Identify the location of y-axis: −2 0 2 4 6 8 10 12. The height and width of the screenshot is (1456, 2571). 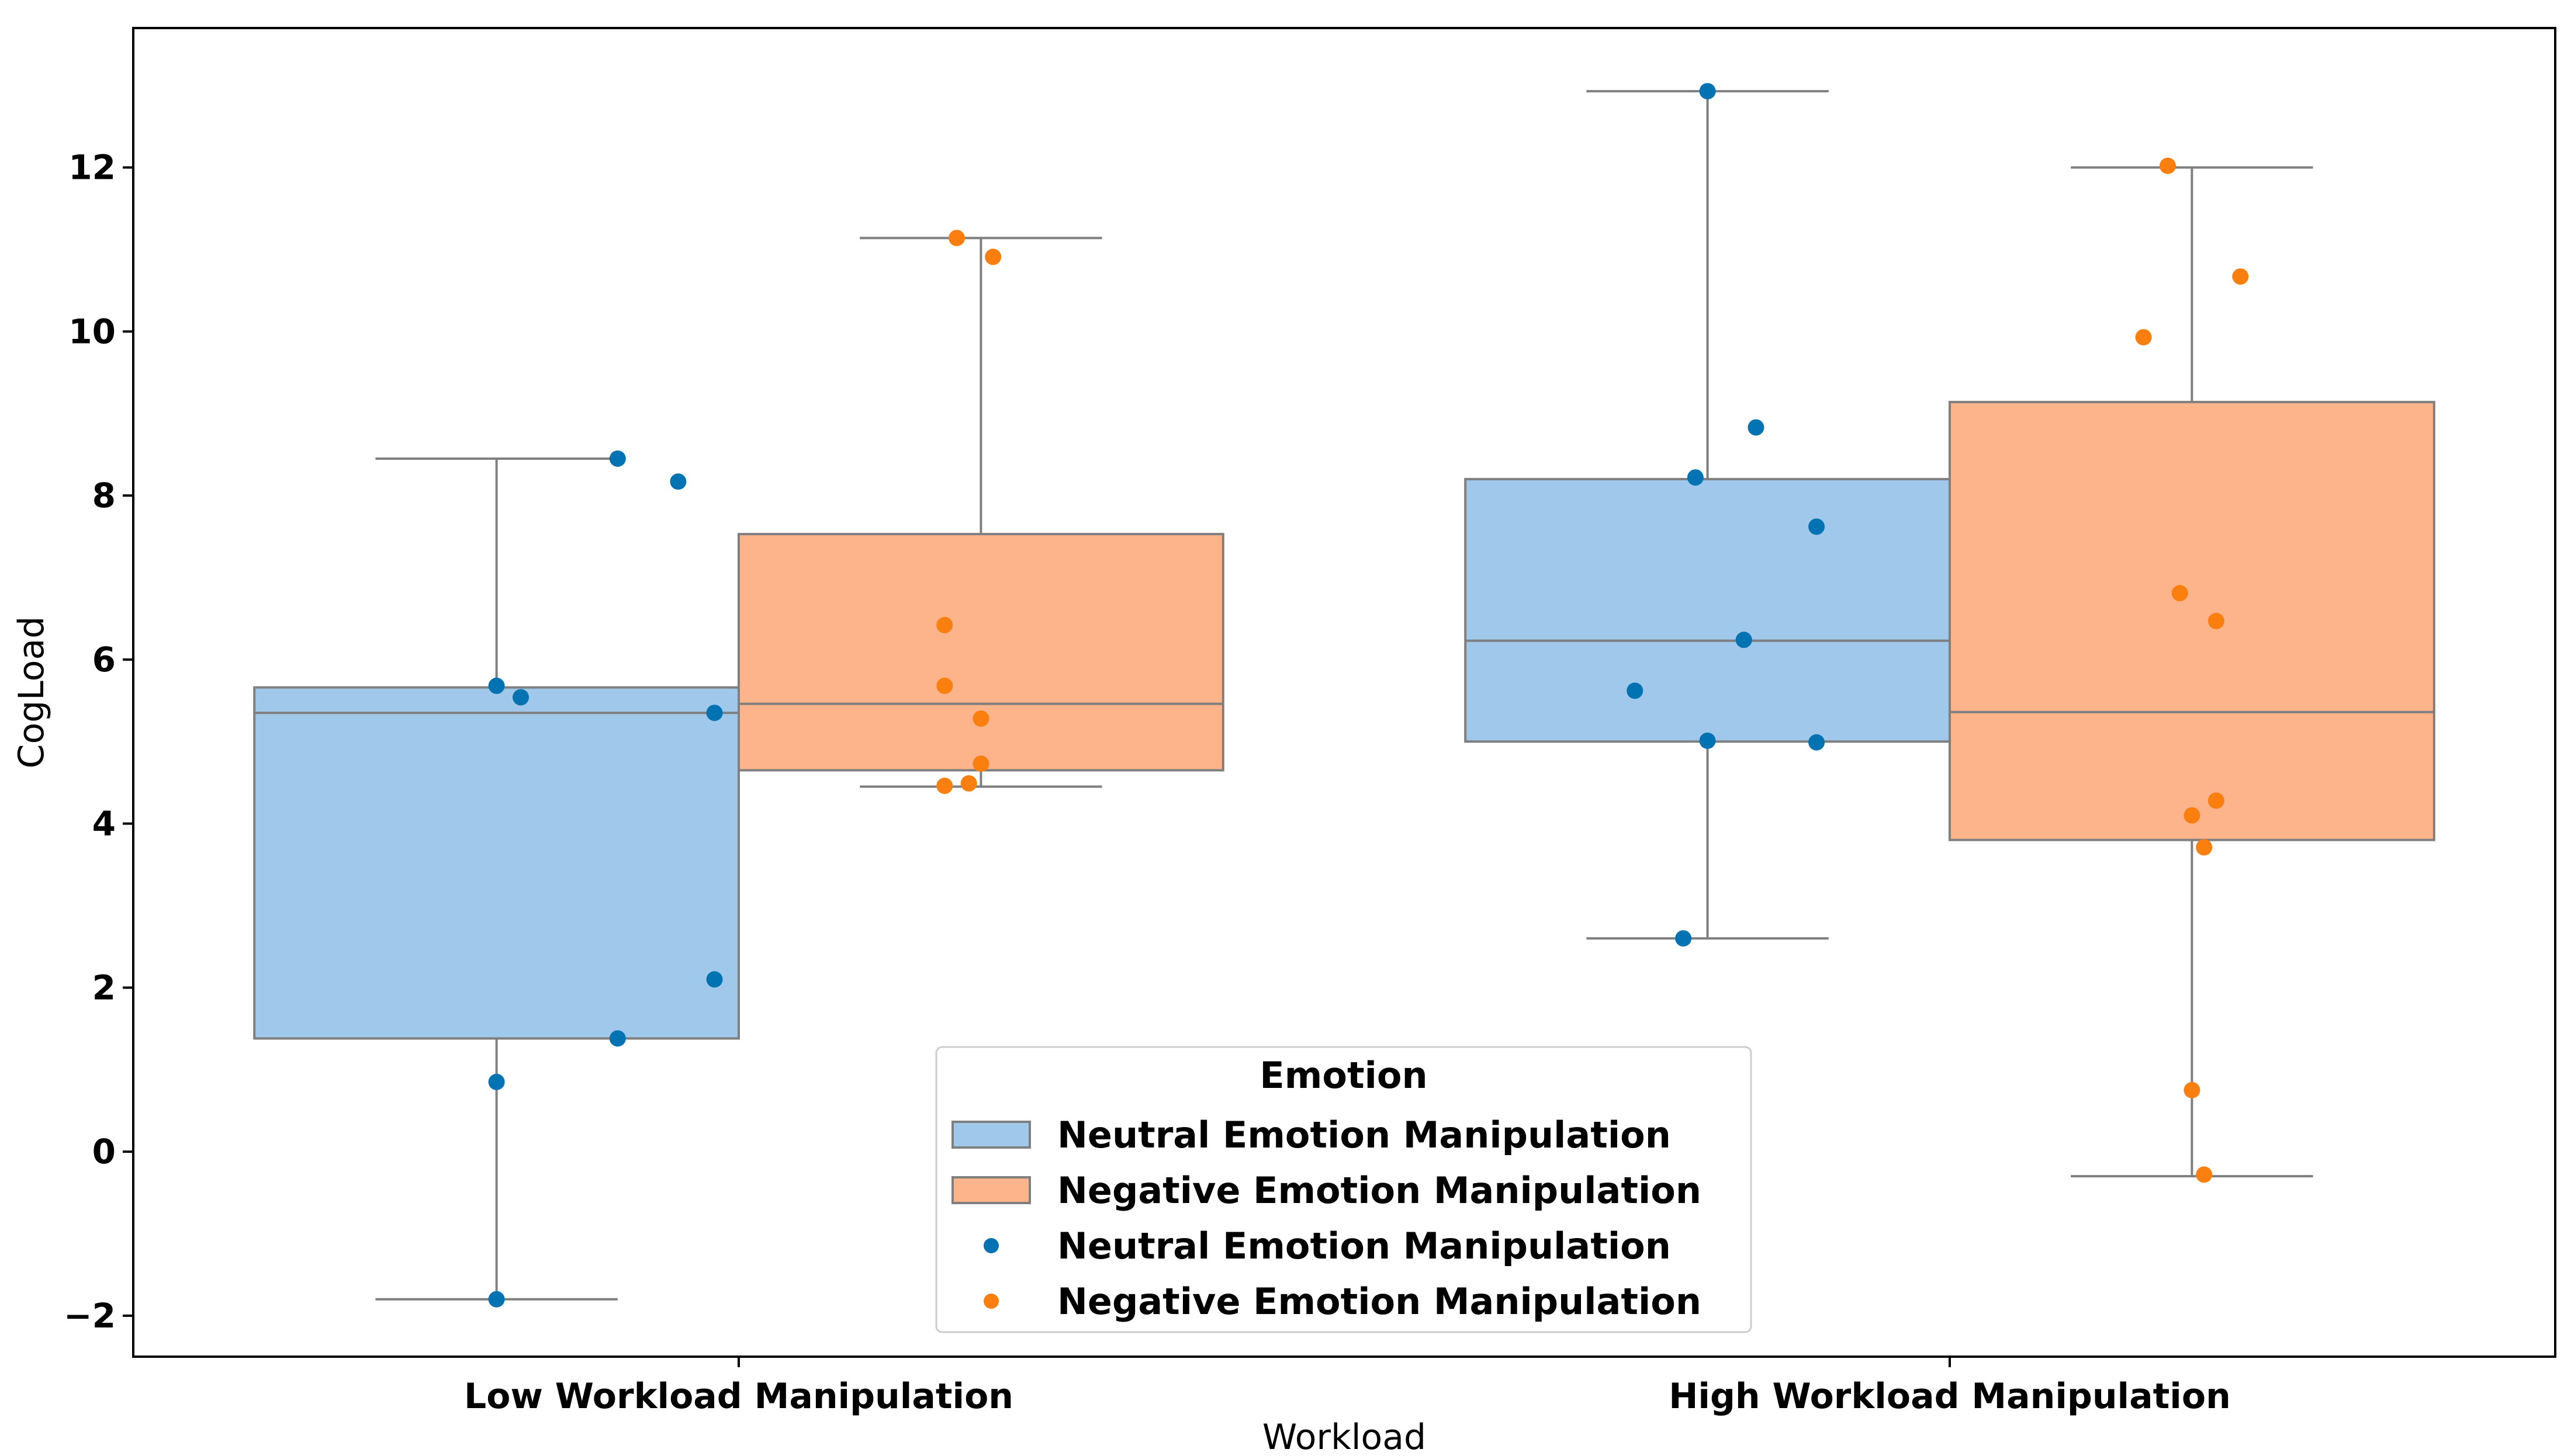
(98, 742).